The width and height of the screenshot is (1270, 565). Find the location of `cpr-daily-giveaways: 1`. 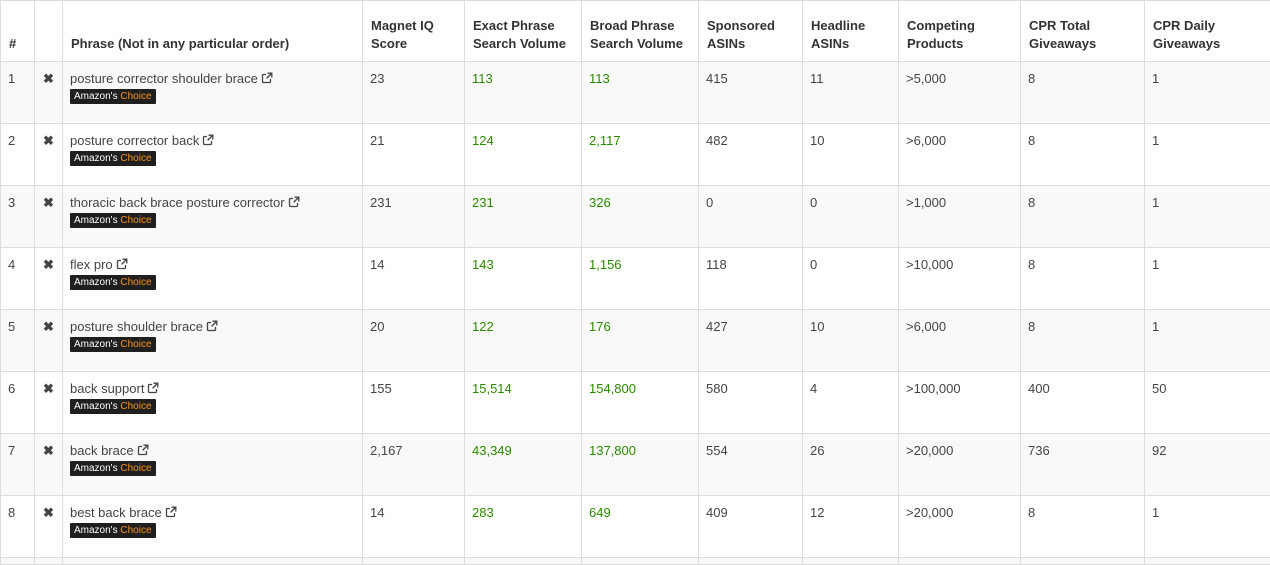

cpr-daily-giveaways: 1 is located at coordinates (1207, 341).